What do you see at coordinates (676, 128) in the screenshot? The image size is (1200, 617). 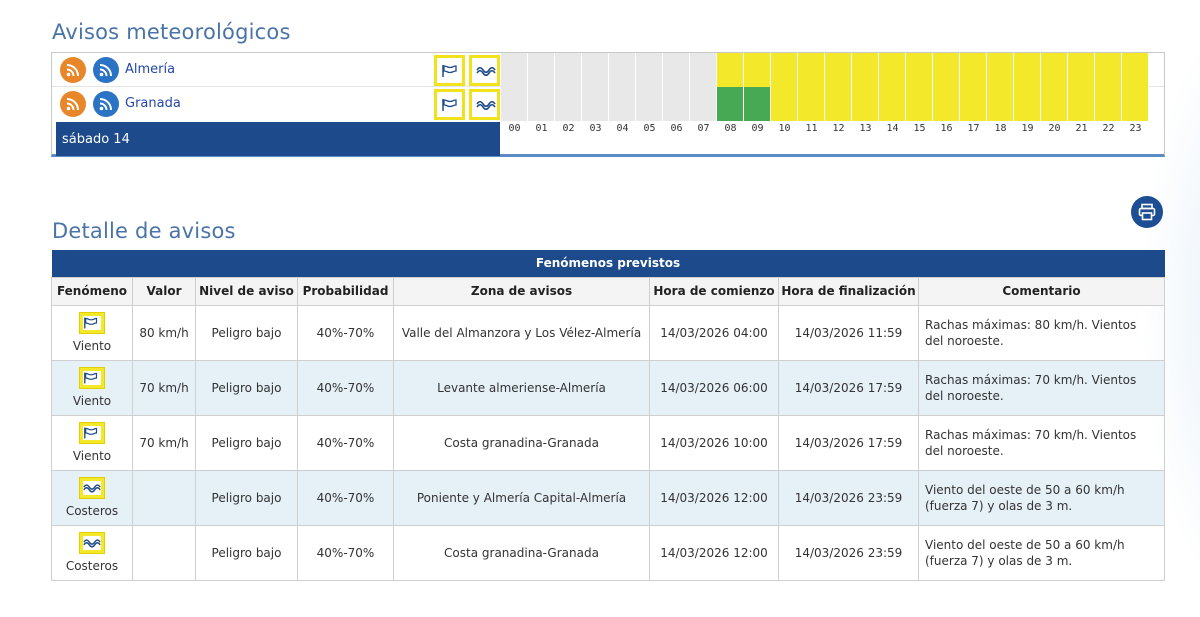 I see `hour-label: 06` at bounding box center [676, 128].